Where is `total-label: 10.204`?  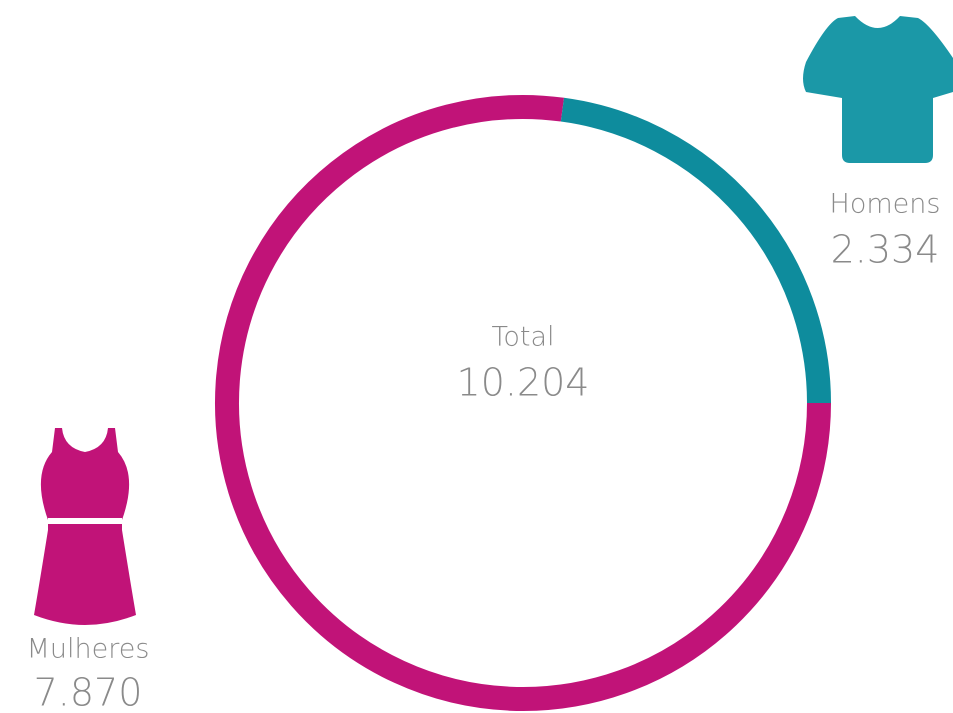 total-label: 10.204 is located at coordinates (523, 383).